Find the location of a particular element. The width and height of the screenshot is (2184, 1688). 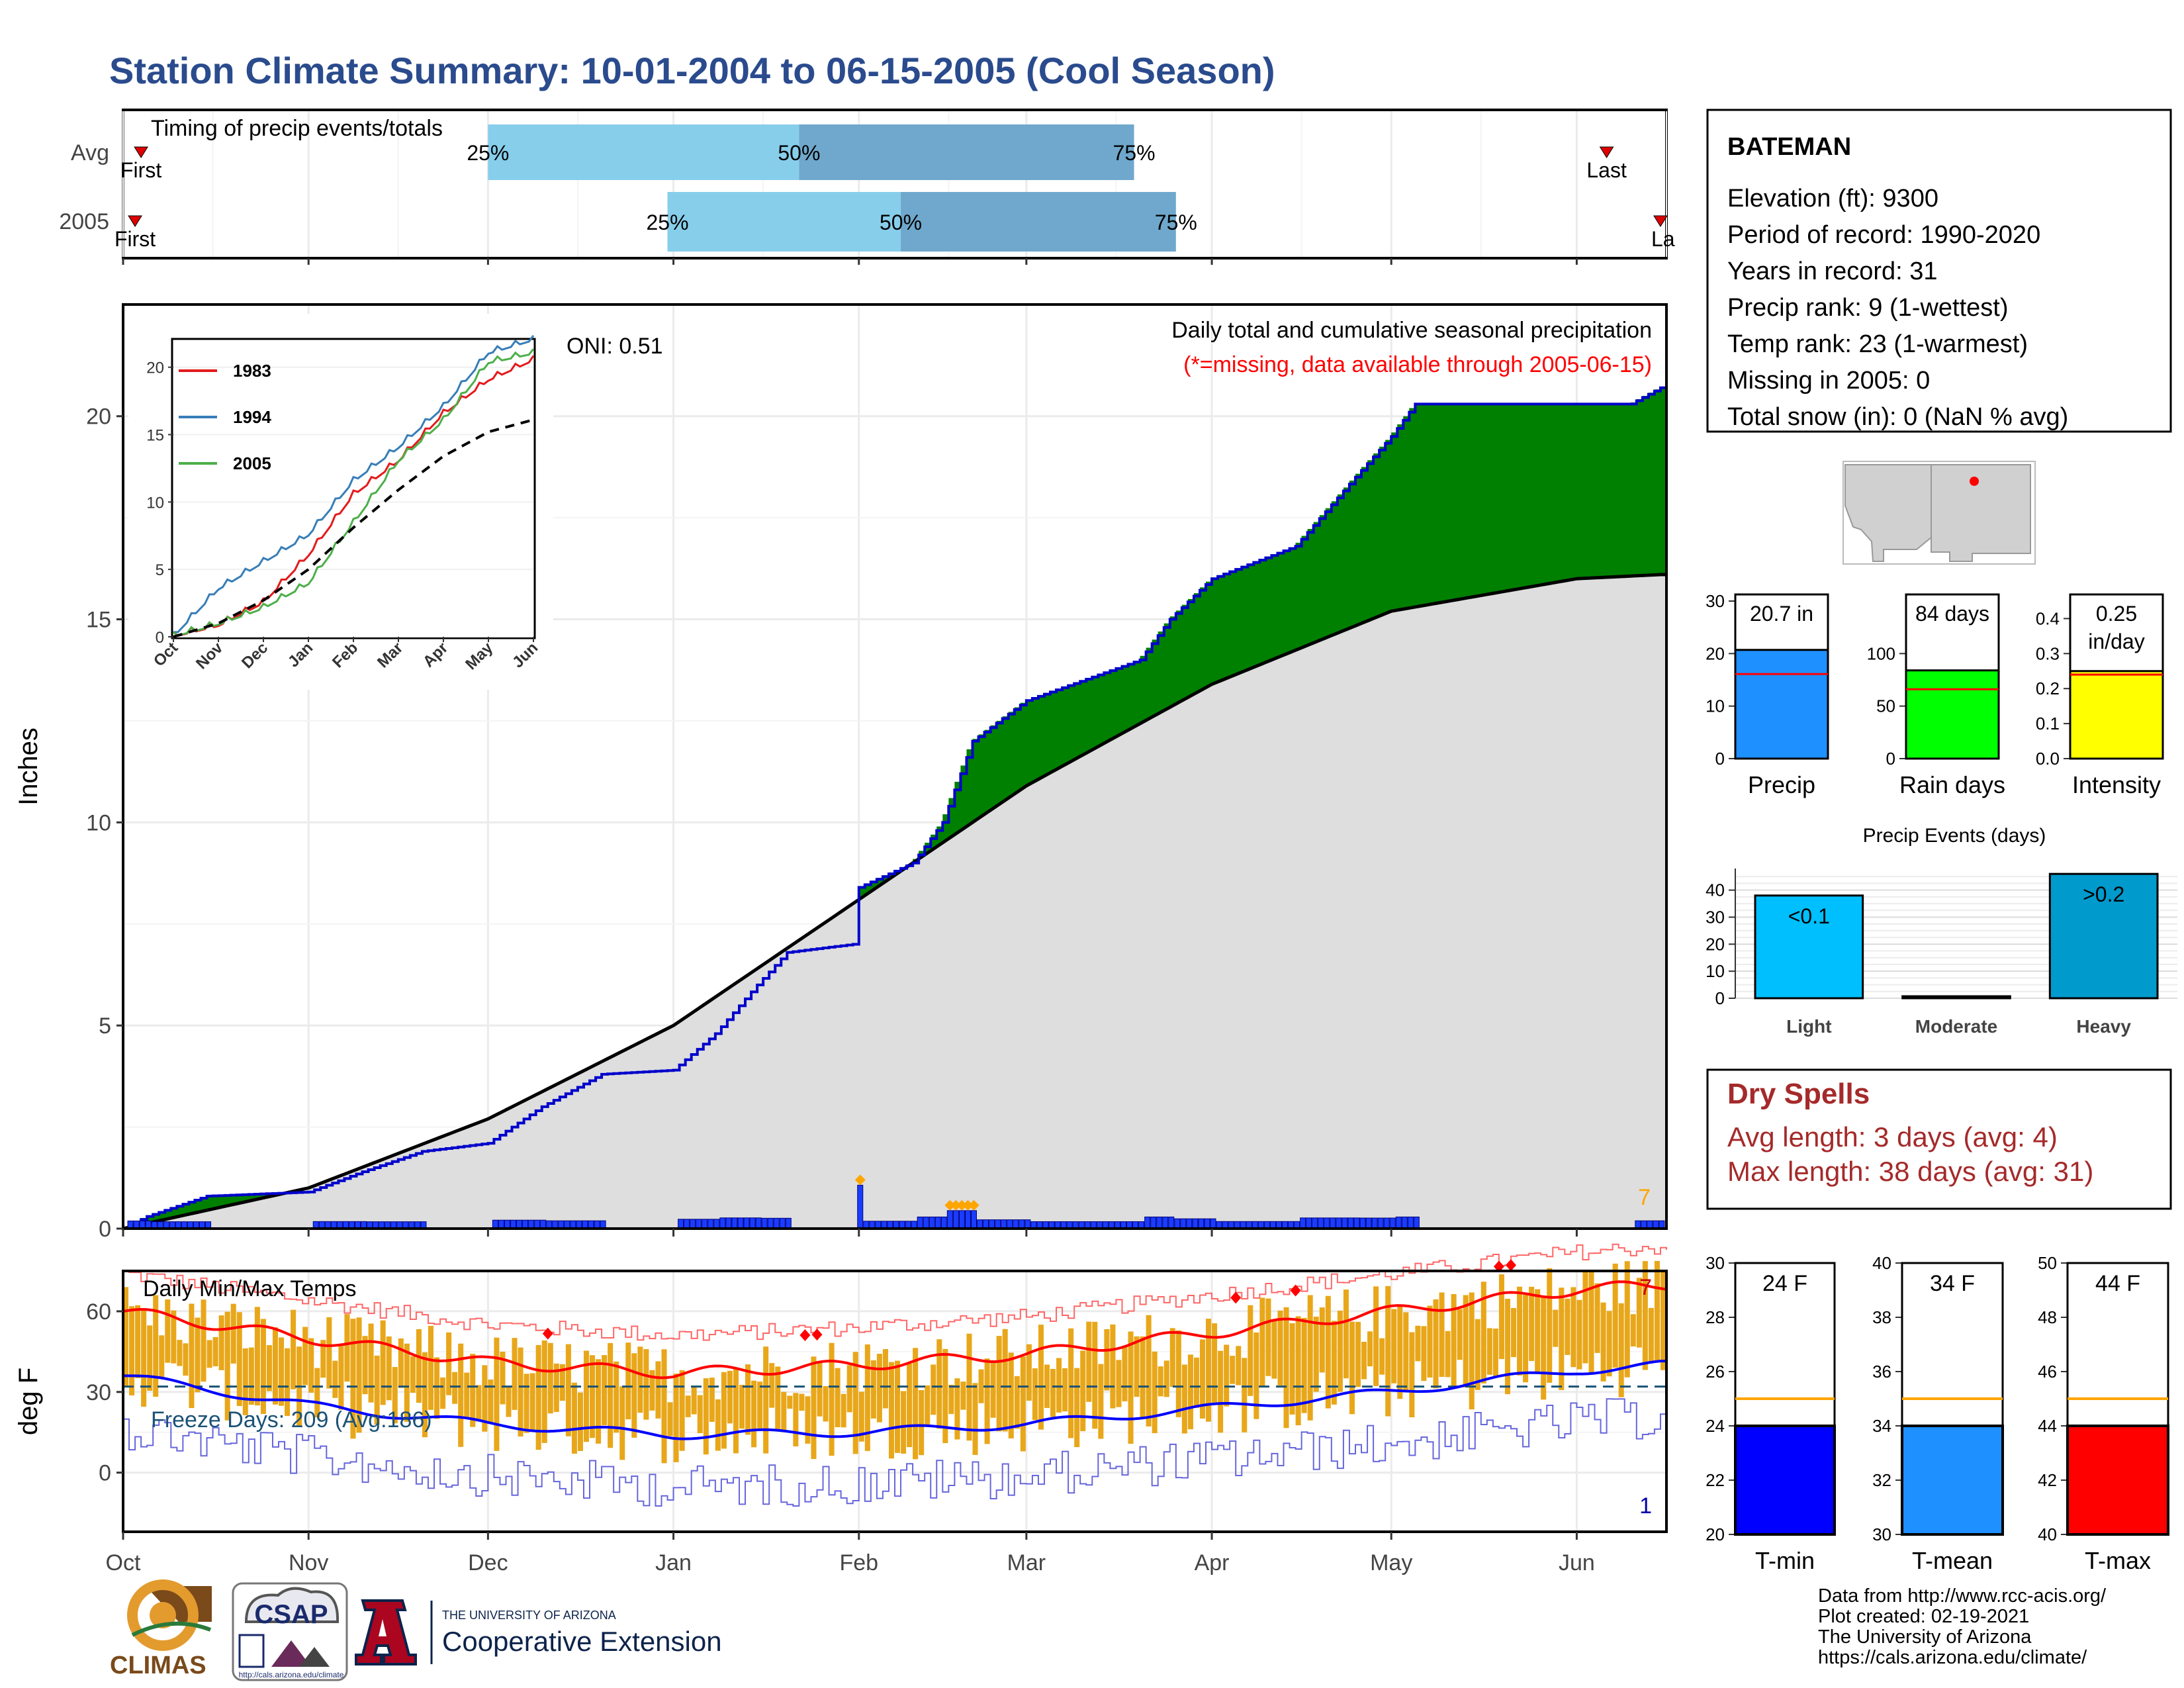

ua-small-text: THE UNIVERSITY OF ARIZONA is located at coordinates (529, 1615).